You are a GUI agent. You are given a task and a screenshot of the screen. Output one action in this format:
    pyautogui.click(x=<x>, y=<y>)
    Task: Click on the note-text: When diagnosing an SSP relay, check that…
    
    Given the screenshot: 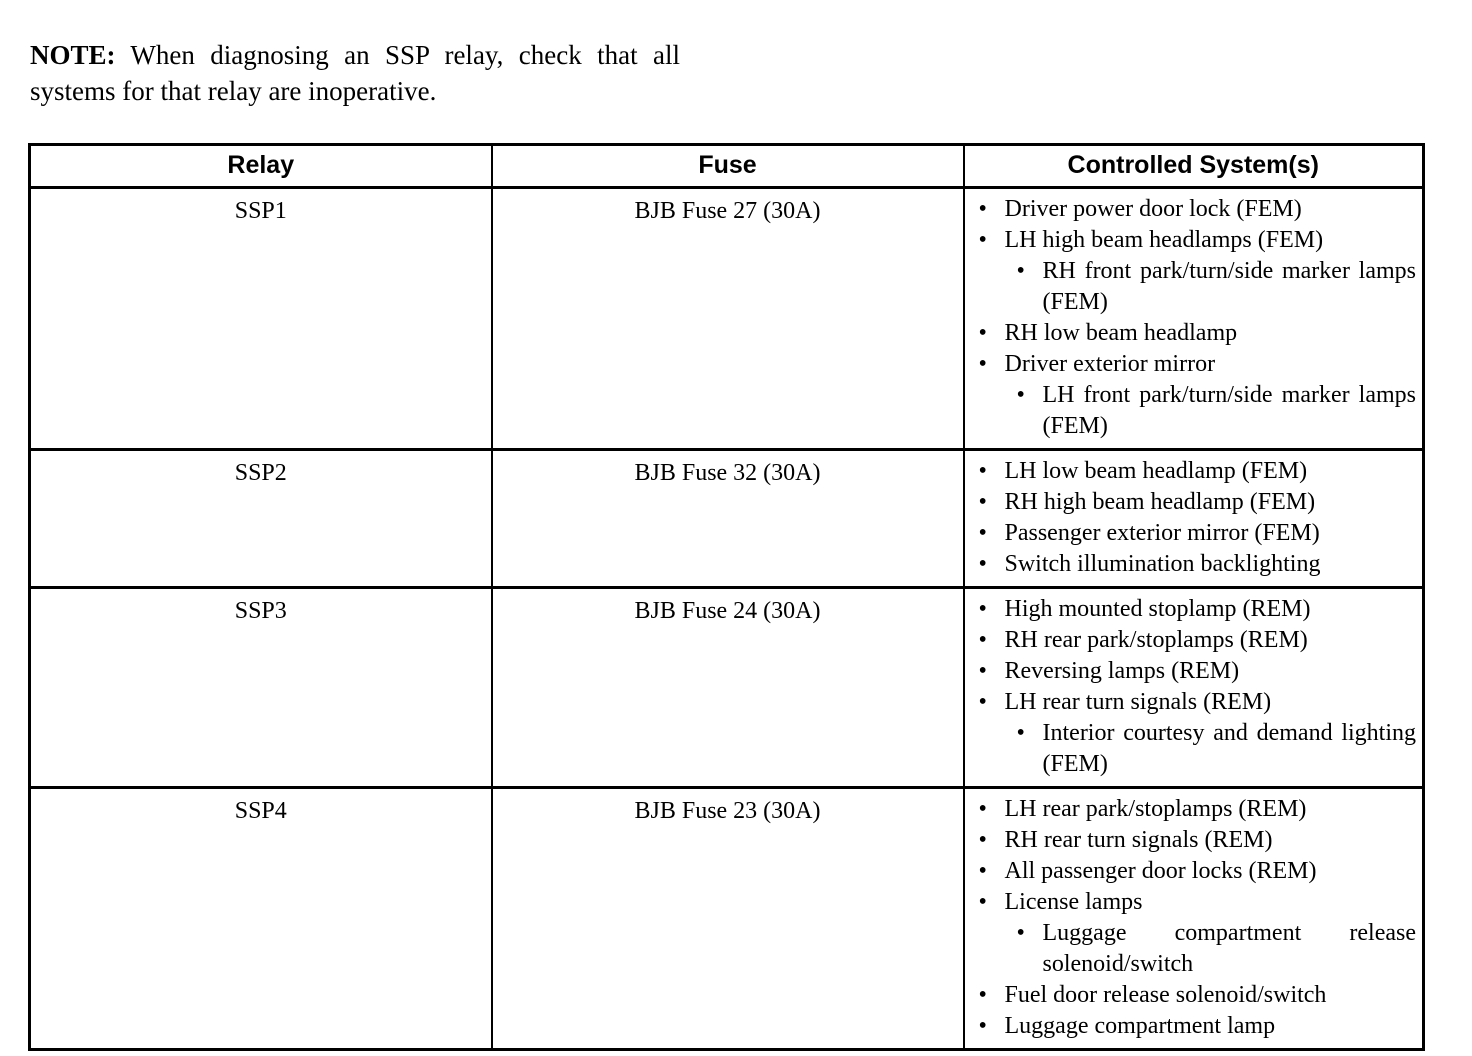 What is the action you would take?
    pyautogui.click(x=355, y=73)
    